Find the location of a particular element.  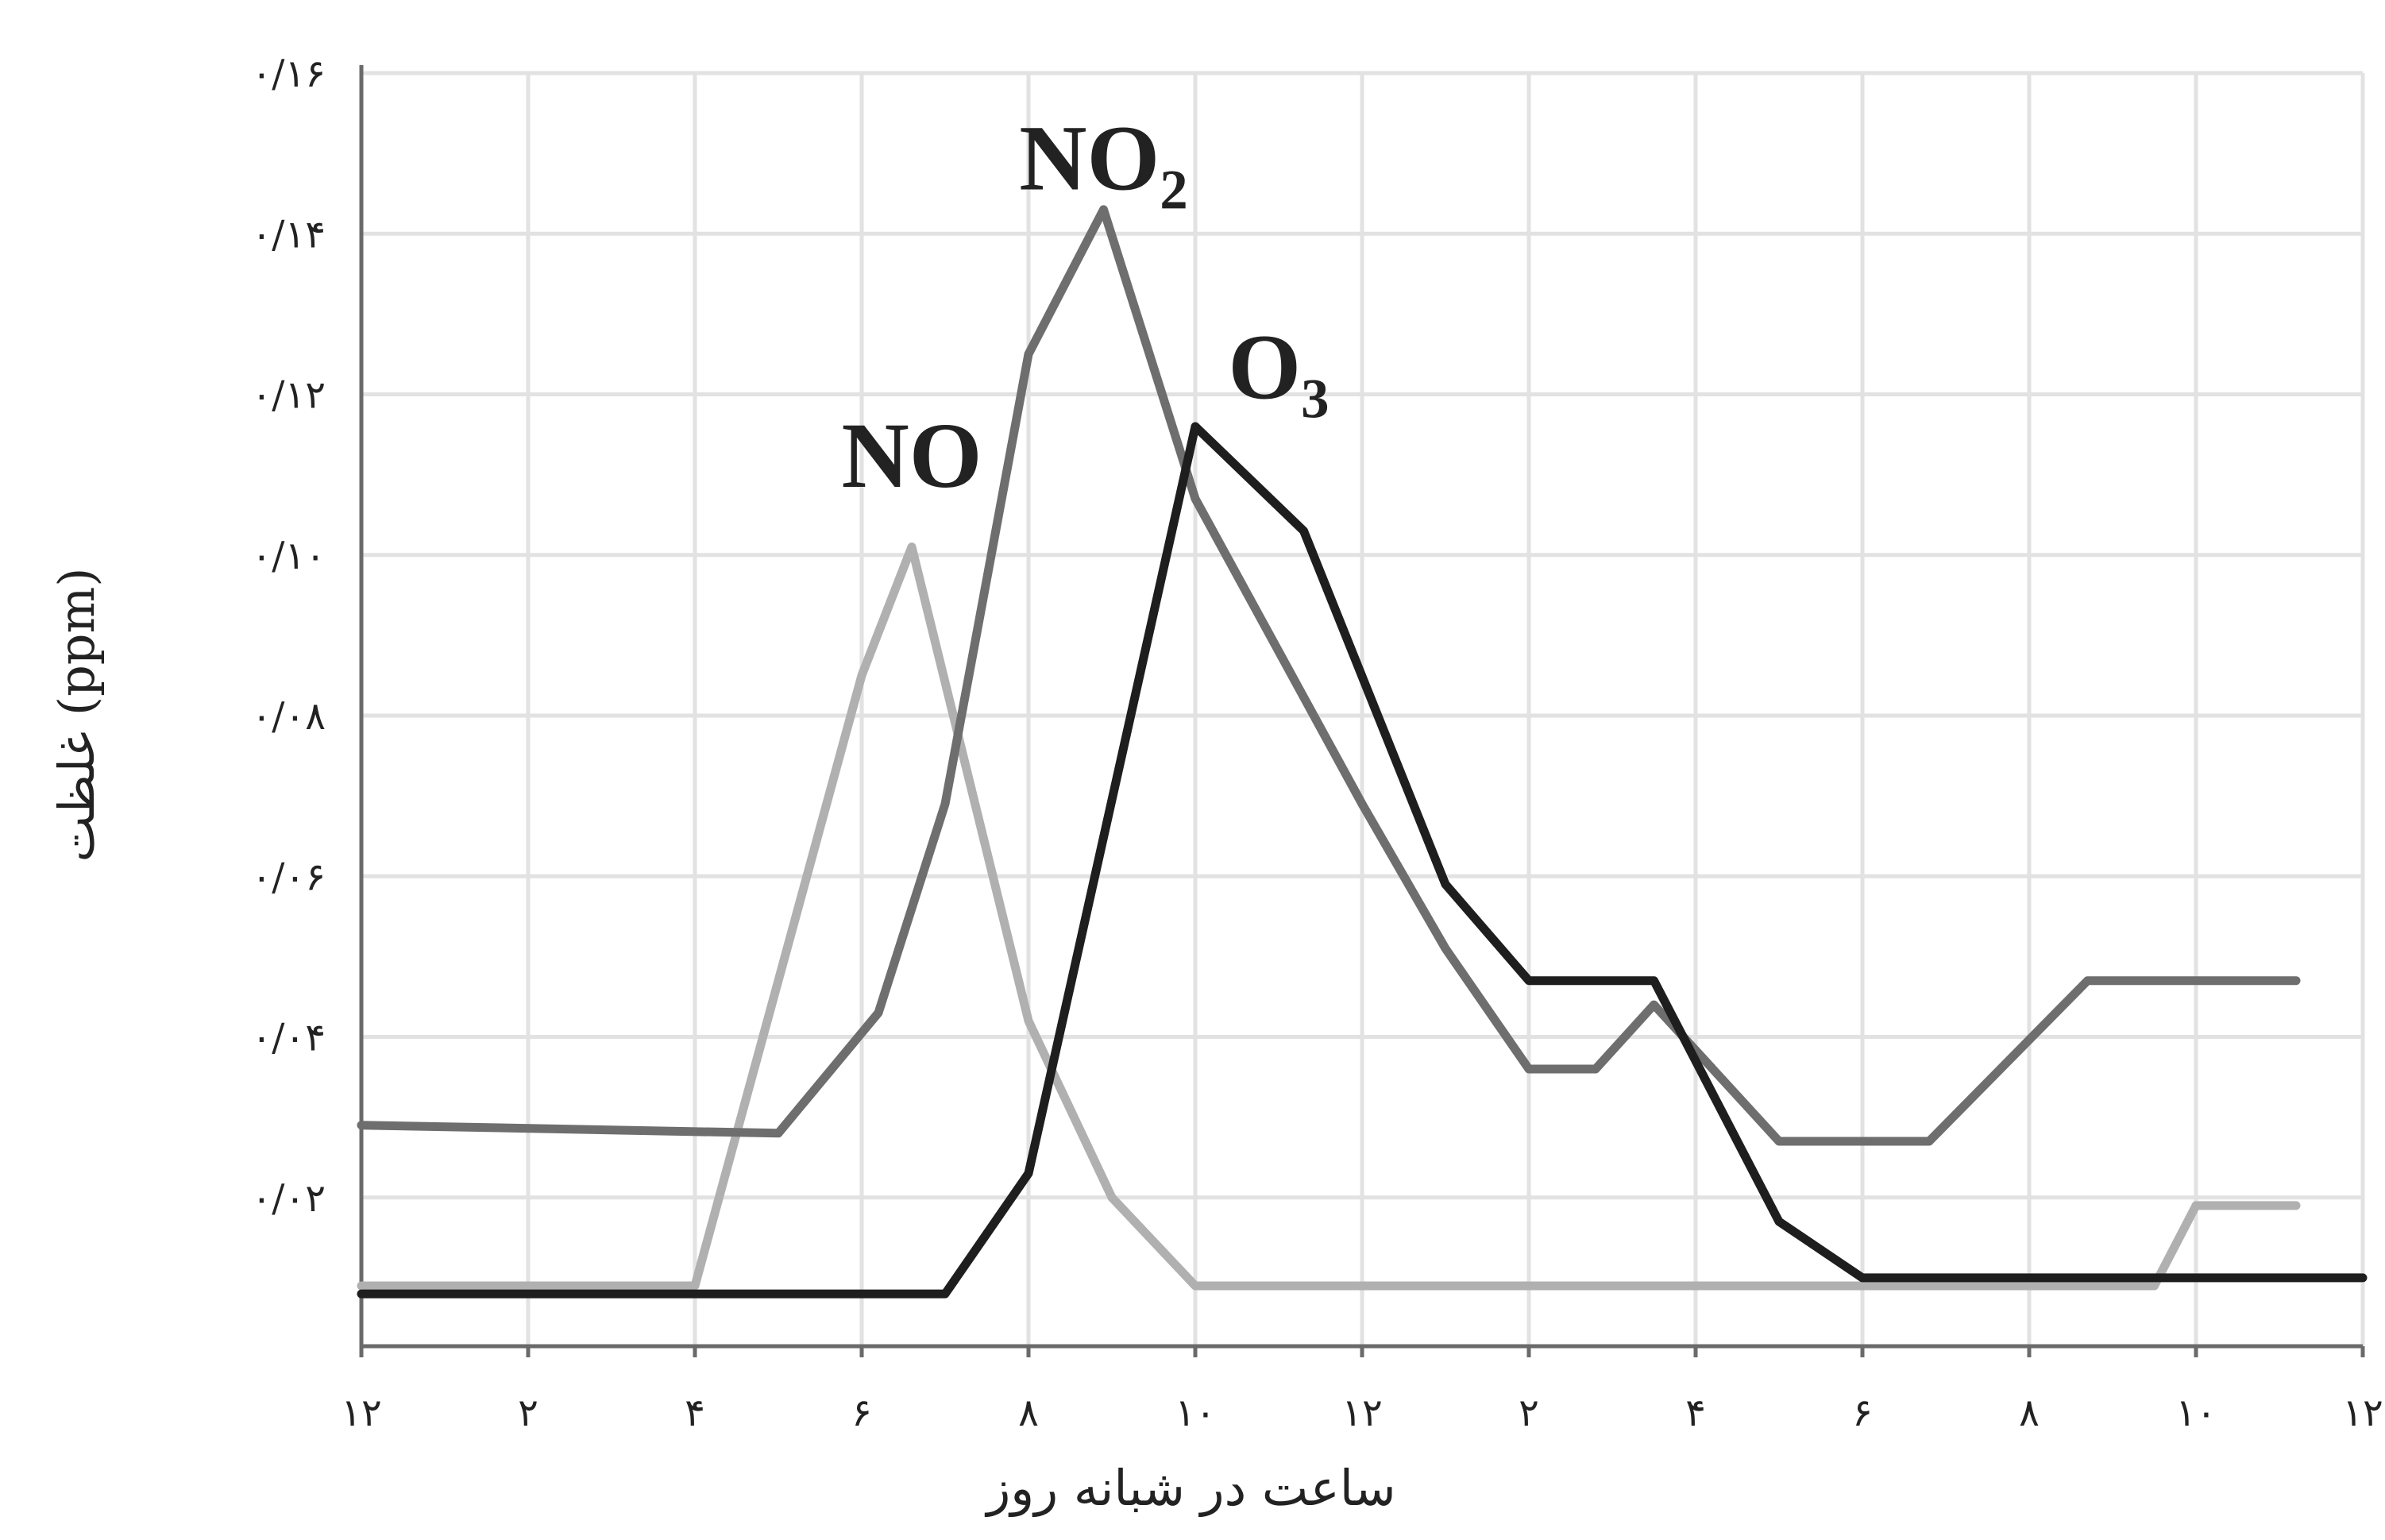

series-label-no2: NO₂ is located at coordinates (1103, 158).